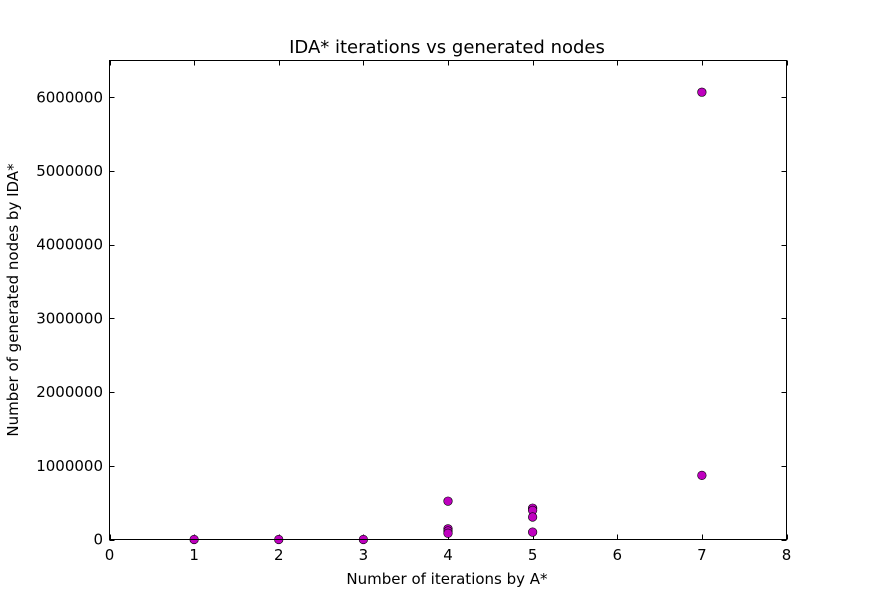  Describe the element at coordinates (98, 540) in the screenshot. I see `y-tick-label: 0` at that location.